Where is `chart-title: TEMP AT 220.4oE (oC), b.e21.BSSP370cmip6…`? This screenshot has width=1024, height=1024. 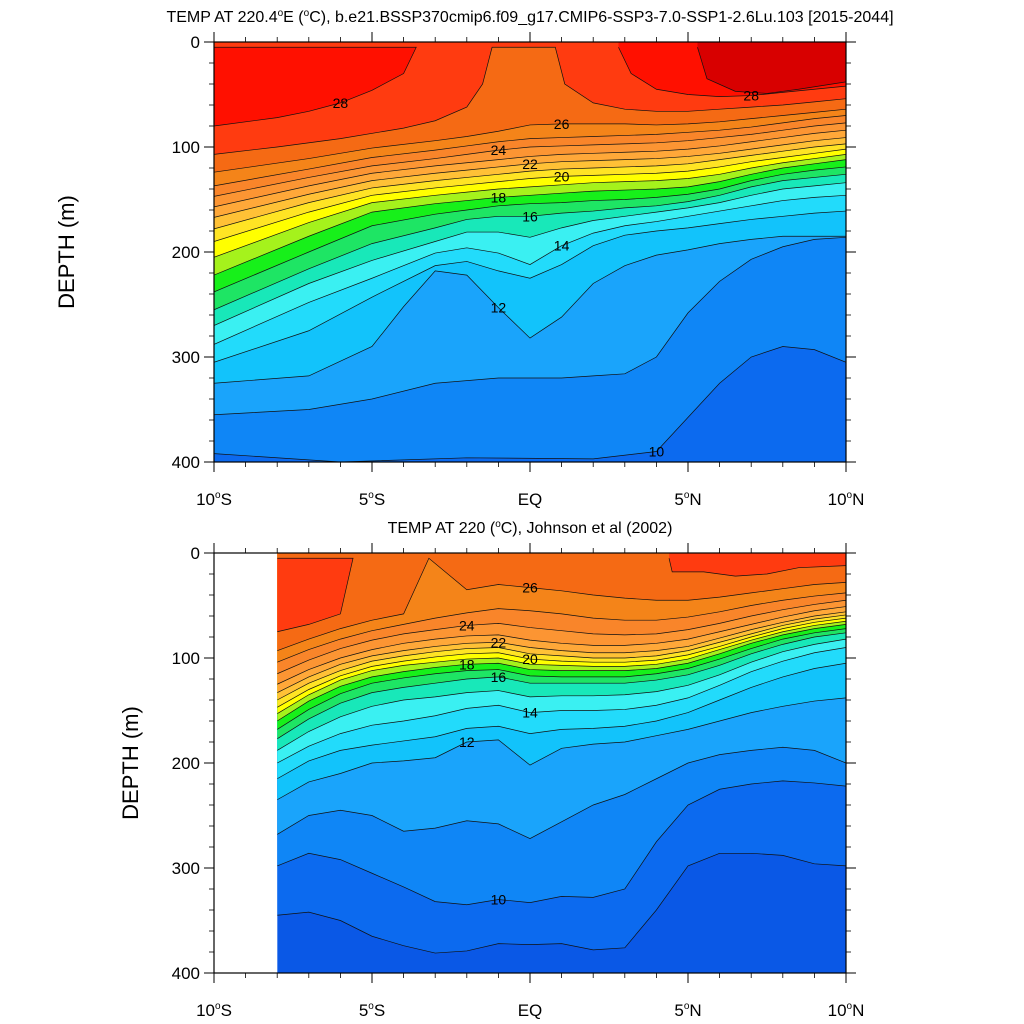 chart-title: TEMP AT 220.4oE (oC), b.e21.BSSP370cmip6… is located at coordinates (529, 17).